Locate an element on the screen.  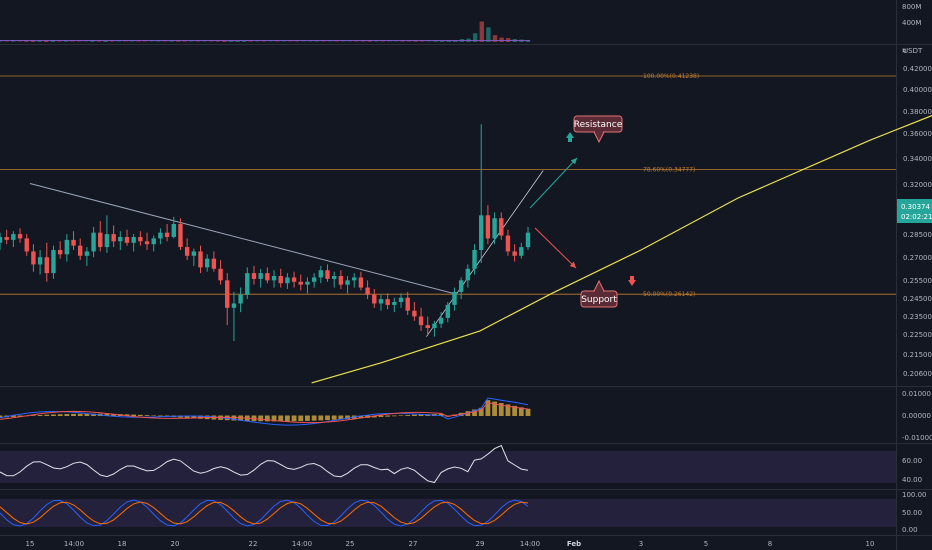
stochastic-tick-label: 50.00 is located at coordinates (912, 513).